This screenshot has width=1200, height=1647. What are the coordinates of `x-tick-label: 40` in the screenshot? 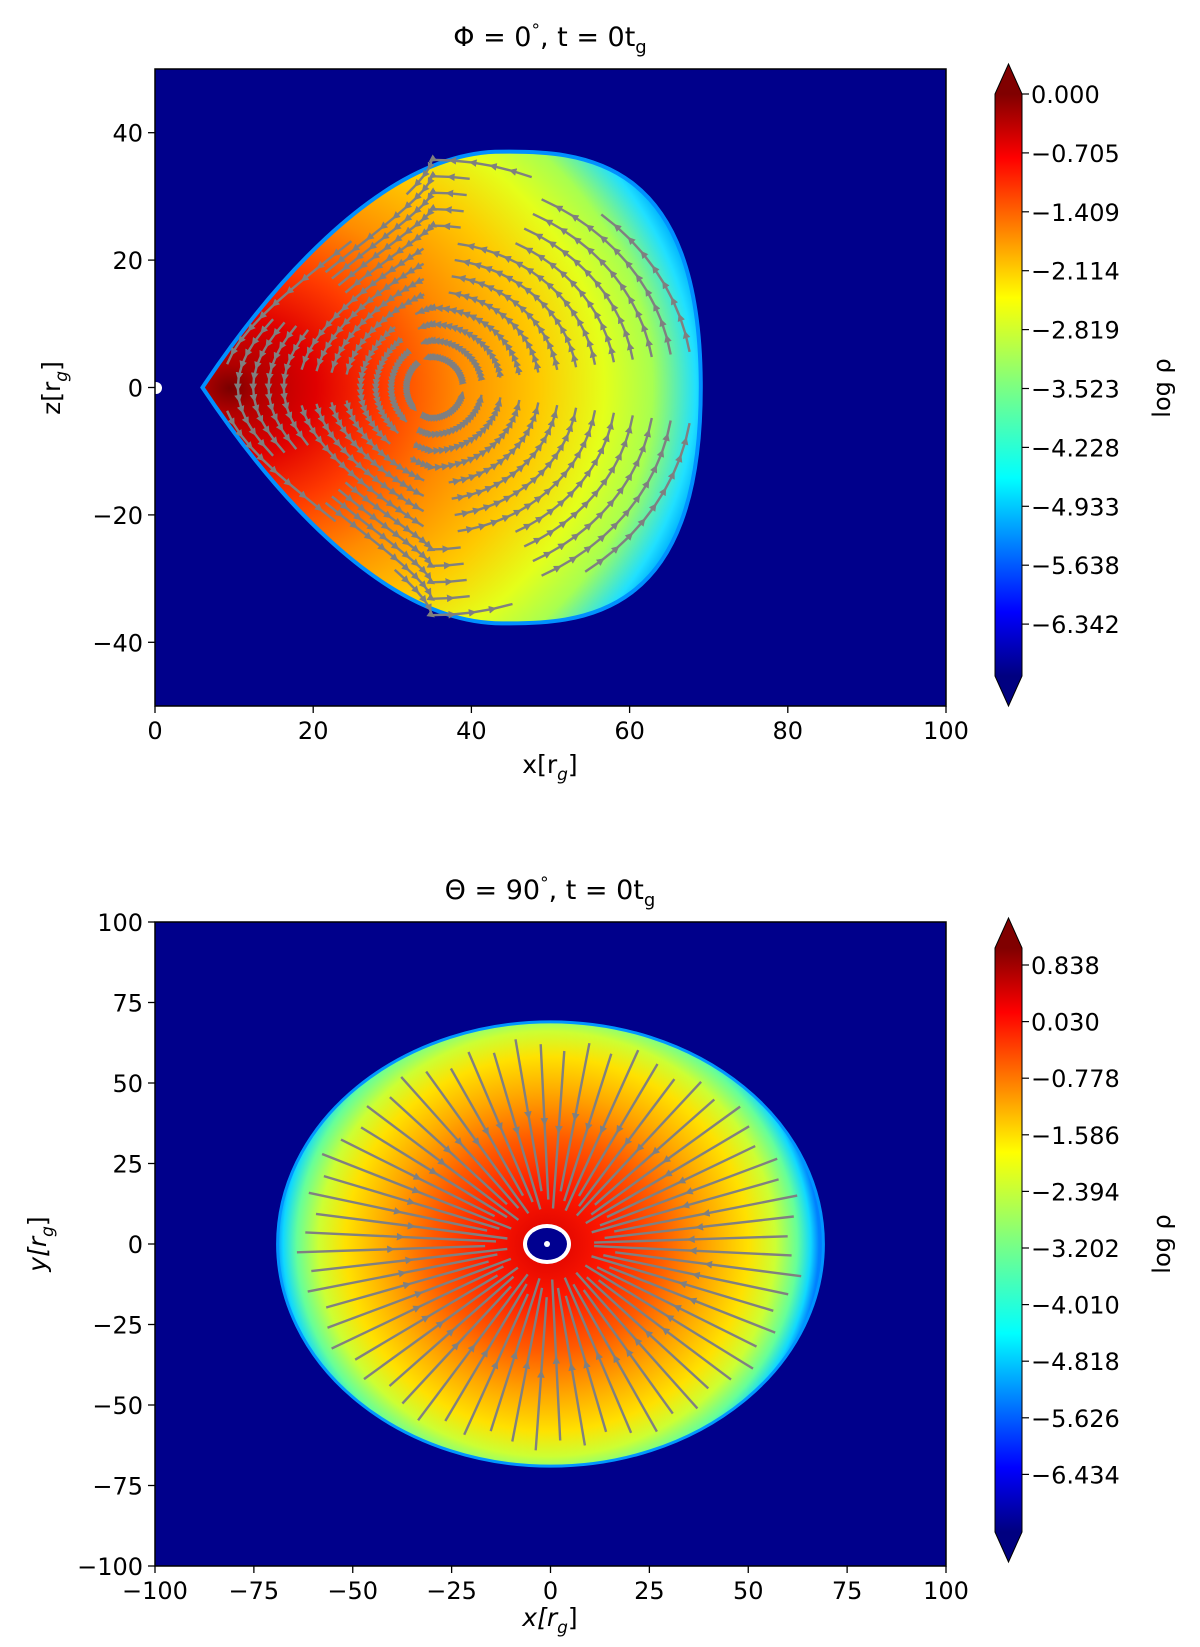 It's located at (471, 731).